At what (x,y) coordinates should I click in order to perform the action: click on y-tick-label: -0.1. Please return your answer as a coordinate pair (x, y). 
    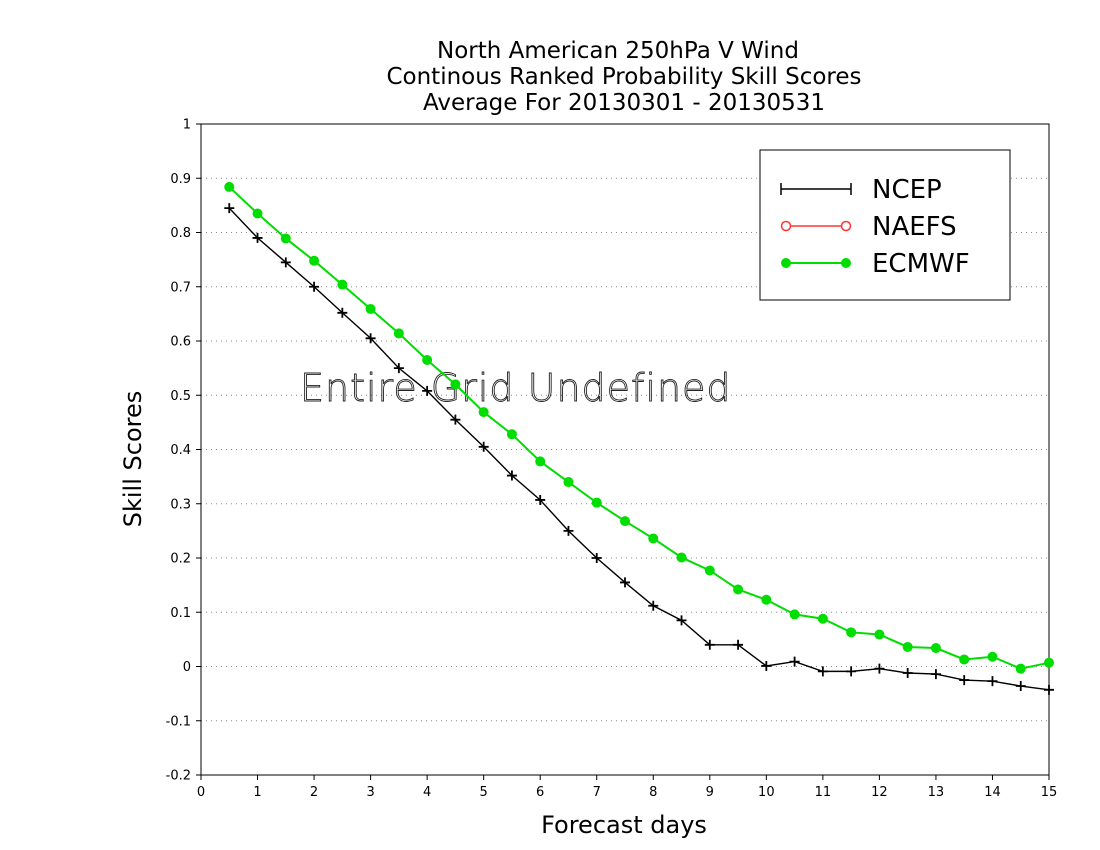
    Looking at the image, I should click on (178, 721).